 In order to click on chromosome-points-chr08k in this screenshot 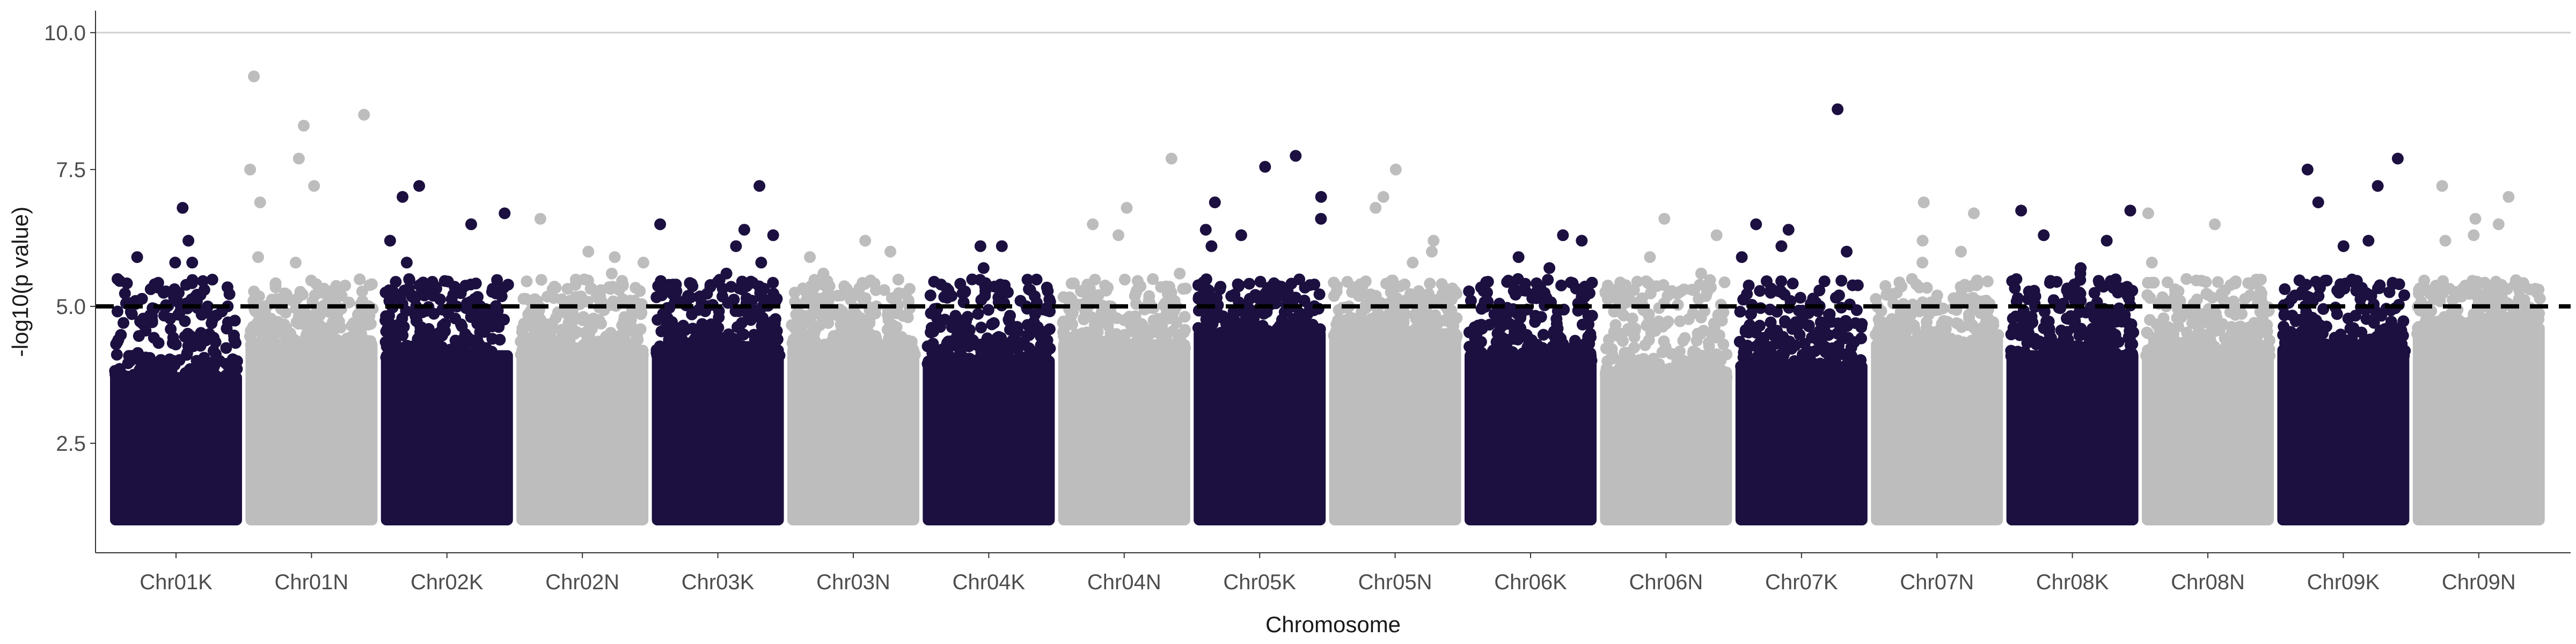, I will do `click(2072, 364)`.